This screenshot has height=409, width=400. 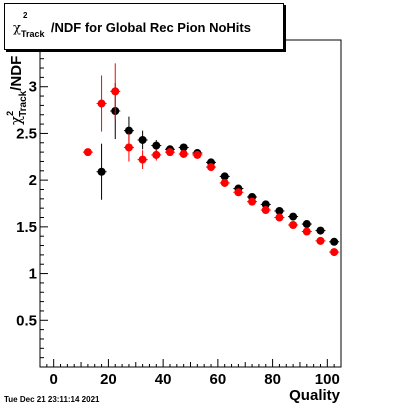 I want to click on chart-title: χ 2 Track/NDF for Global Rec Pion NoHits, so click(x=132, y=25).